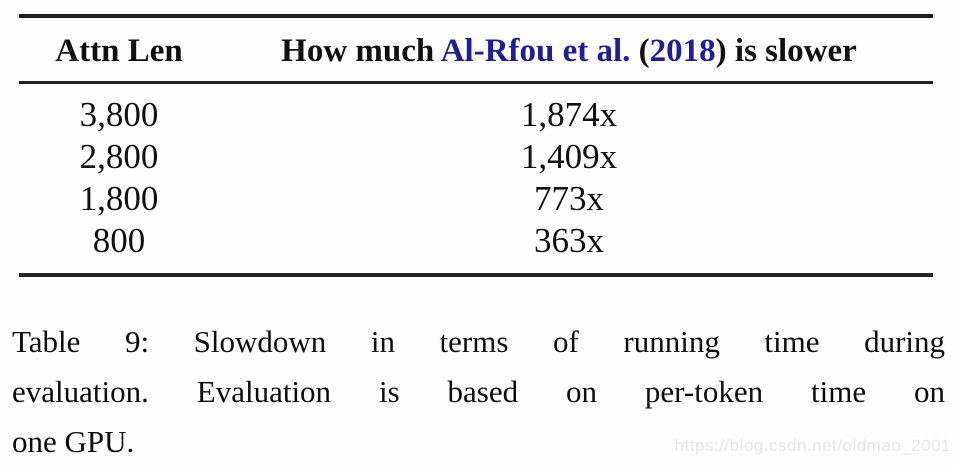 The height and width of the screenshot is (466, 955). Describe the element at coordinates (640, 51) in the screenshot. I see `header-open-paren: (` at that location.